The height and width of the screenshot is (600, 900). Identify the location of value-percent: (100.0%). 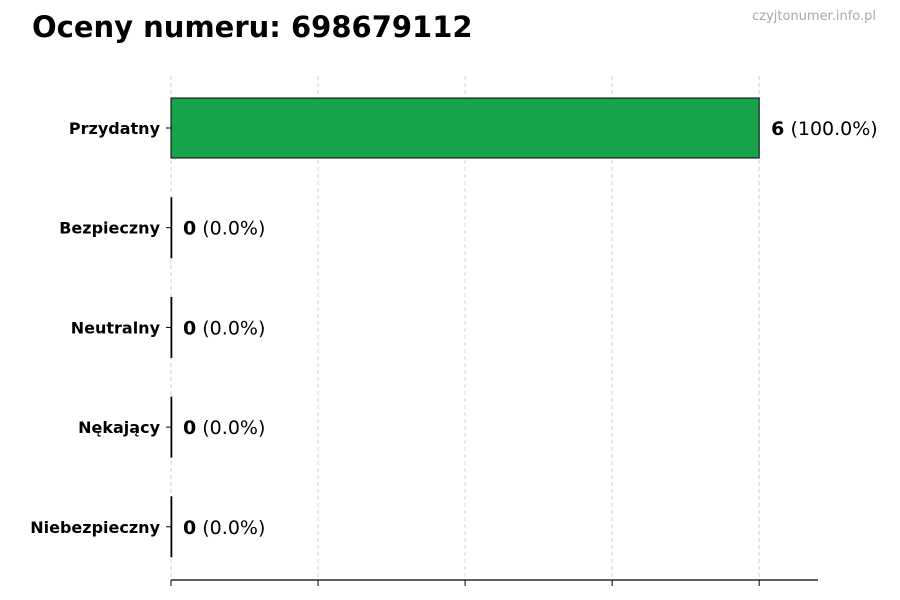
(830, 129).